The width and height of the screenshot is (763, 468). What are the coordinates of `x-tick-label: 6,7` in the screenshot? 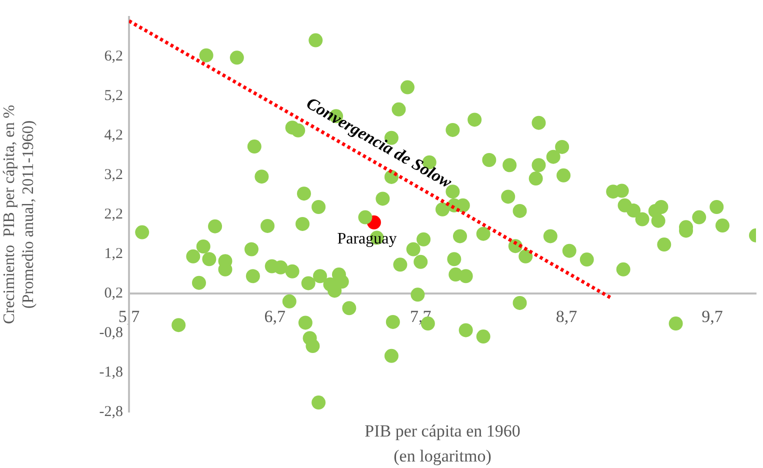 It's located at (275, 316).